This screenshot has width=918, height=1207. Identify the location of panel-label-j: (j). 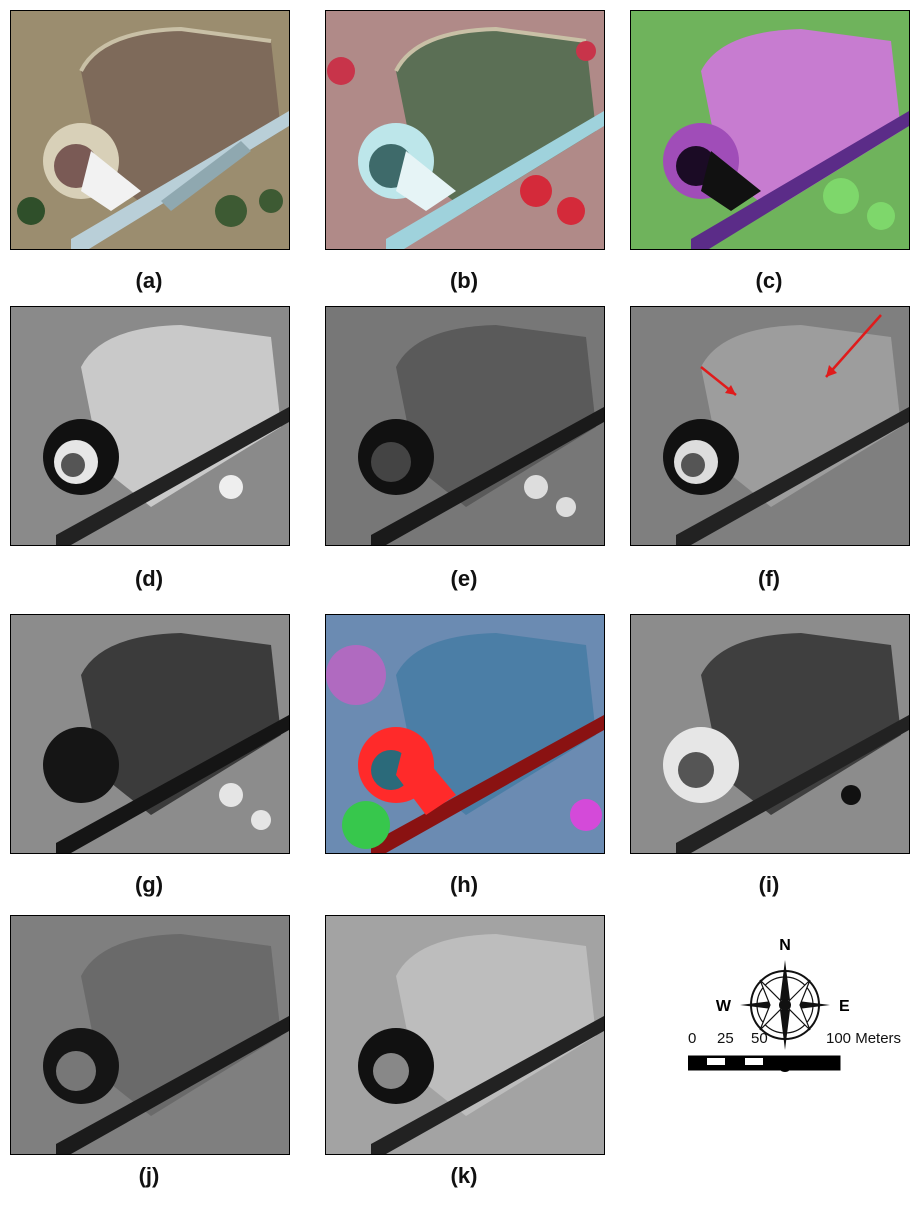
(149, 1175).